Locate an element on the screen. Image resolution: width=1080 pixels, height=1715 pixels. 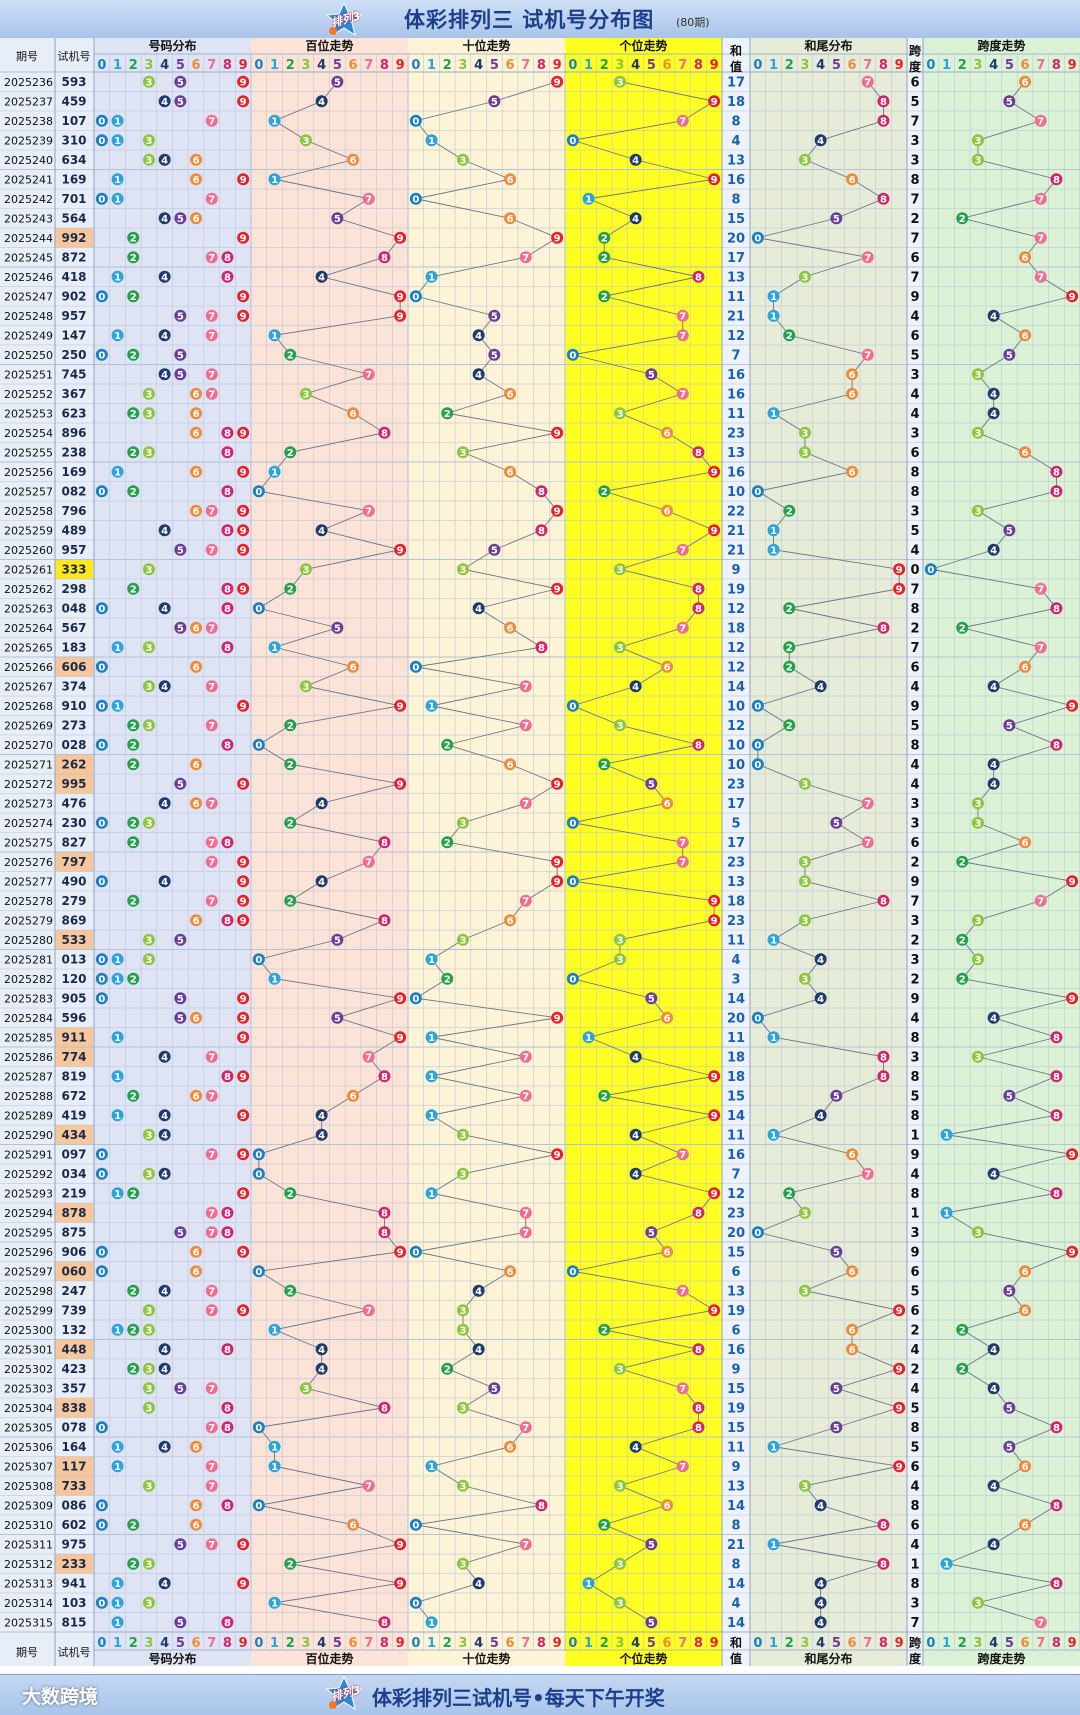
sum-value: 23 is located at coordinates (736, 784).